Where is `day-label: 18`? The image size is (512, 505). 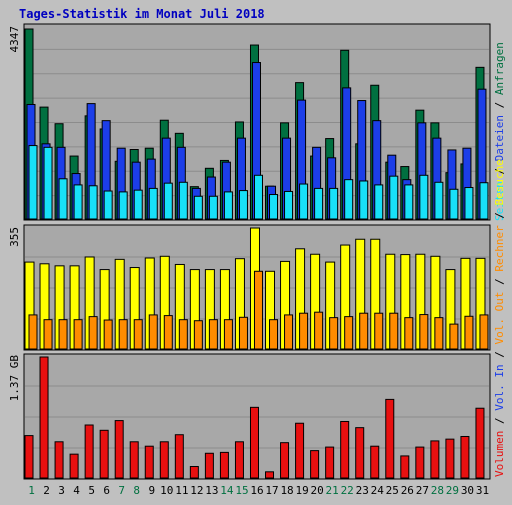 day-label: 18 is located at coordinates (286, 490).